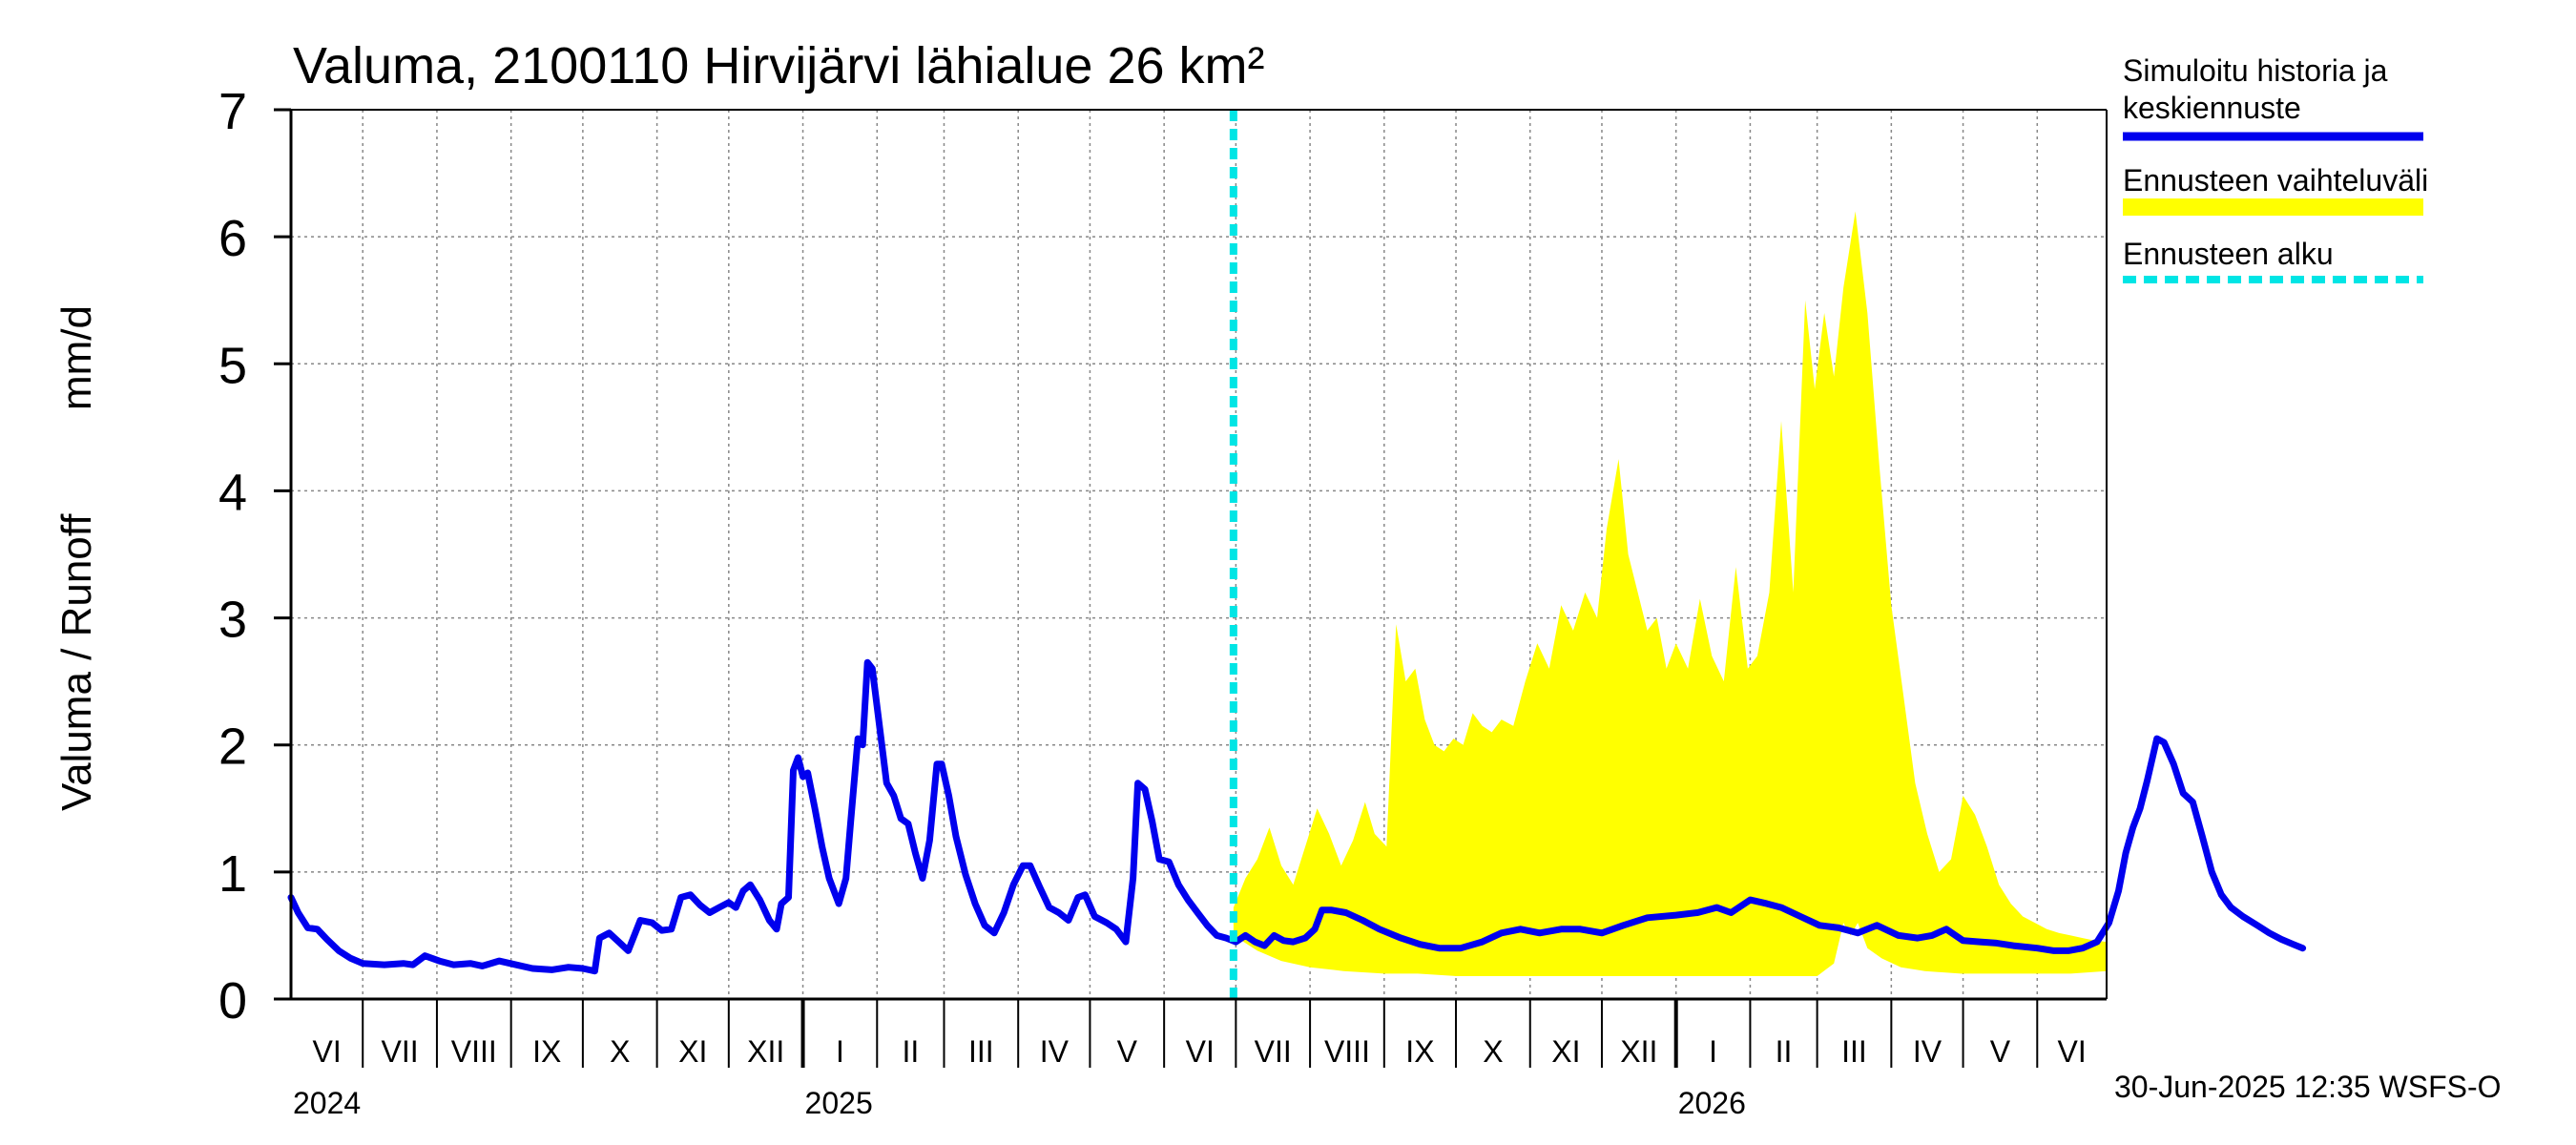 This screenshot has height=1145, width=2576. I want to click on y-tick-label: 2, so click(232, 747).